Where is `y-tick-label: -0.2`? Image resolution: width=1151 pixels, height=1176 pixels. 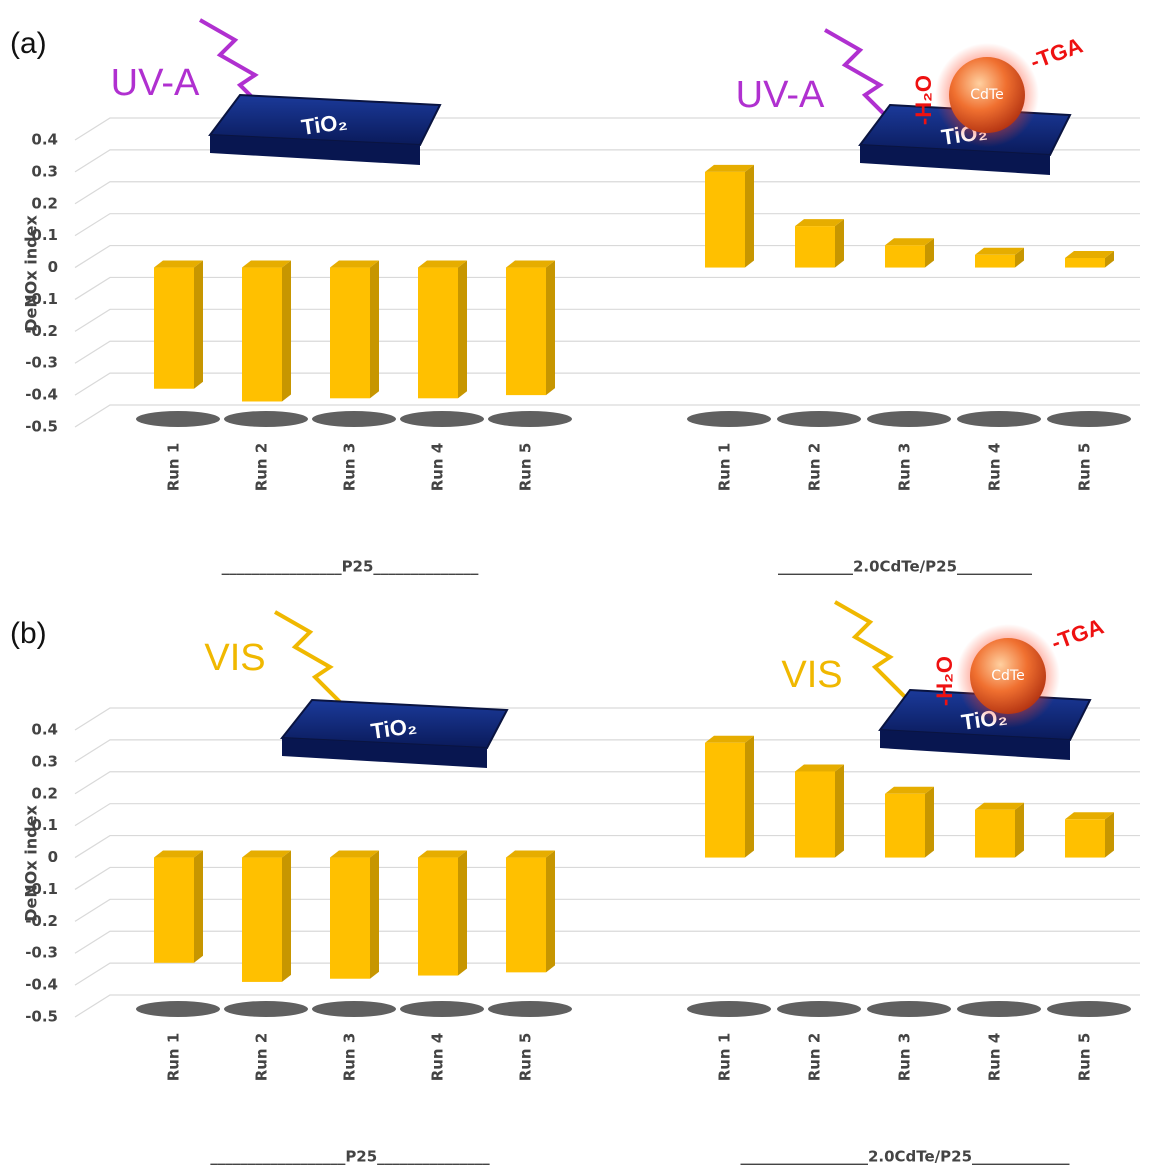
y-tick-label: -0.2 is located at coordinates (41, 921).